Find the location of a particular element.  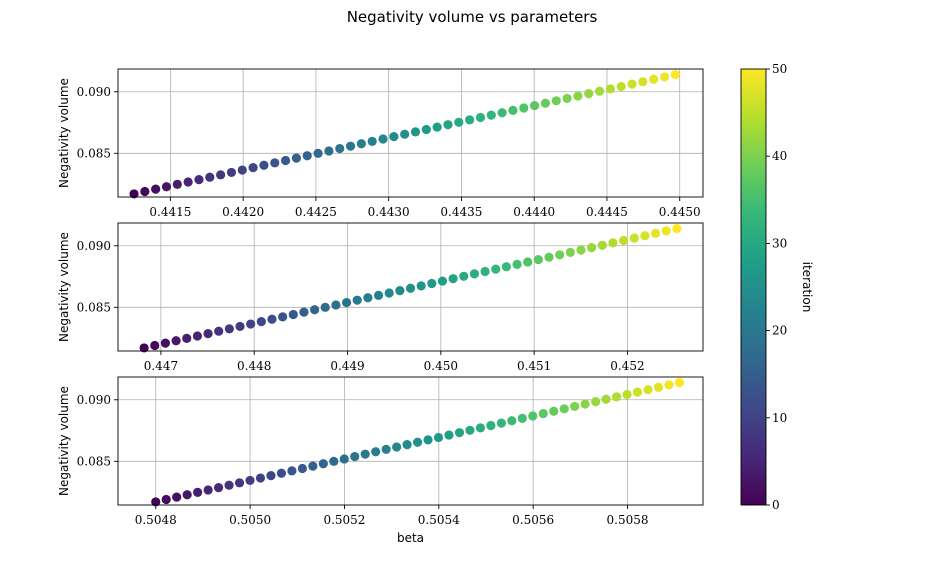

x-tick-label: 0.4450 is located at coordinates (680, 212).